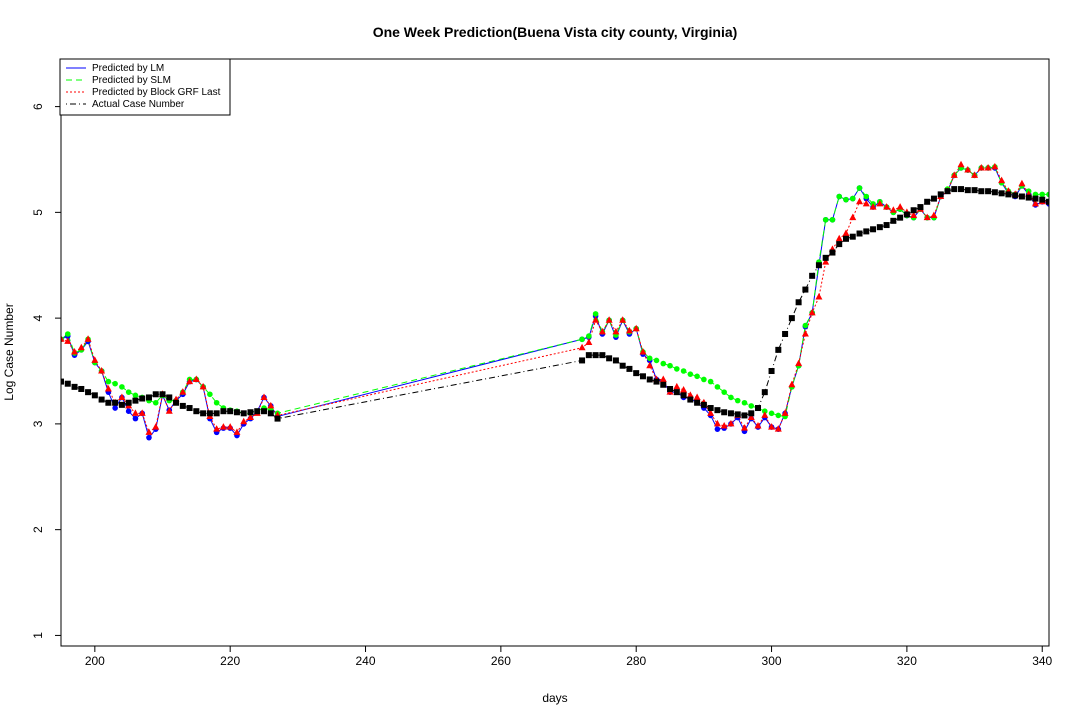 This screenshot has height=720, width=1080. What do you see at coordinates (366, 661) in the screenshot?
I see `x-tick-label: 240` at bounding box center [366, 661].